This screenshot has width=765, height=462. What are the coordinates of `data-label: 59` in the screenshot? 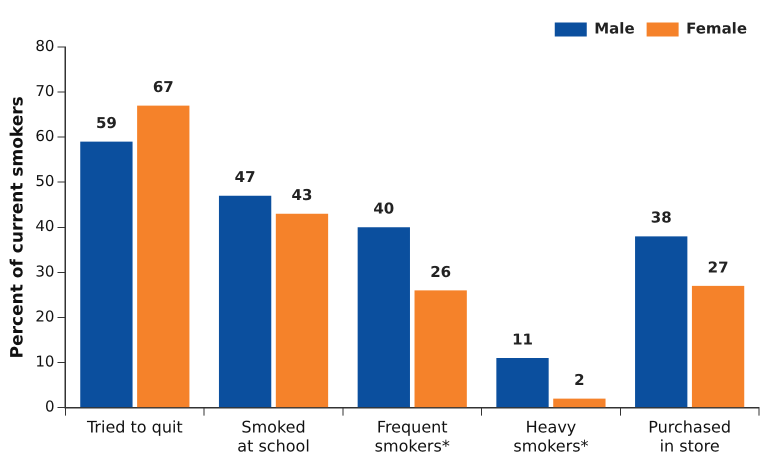 It's located at (106, 123).